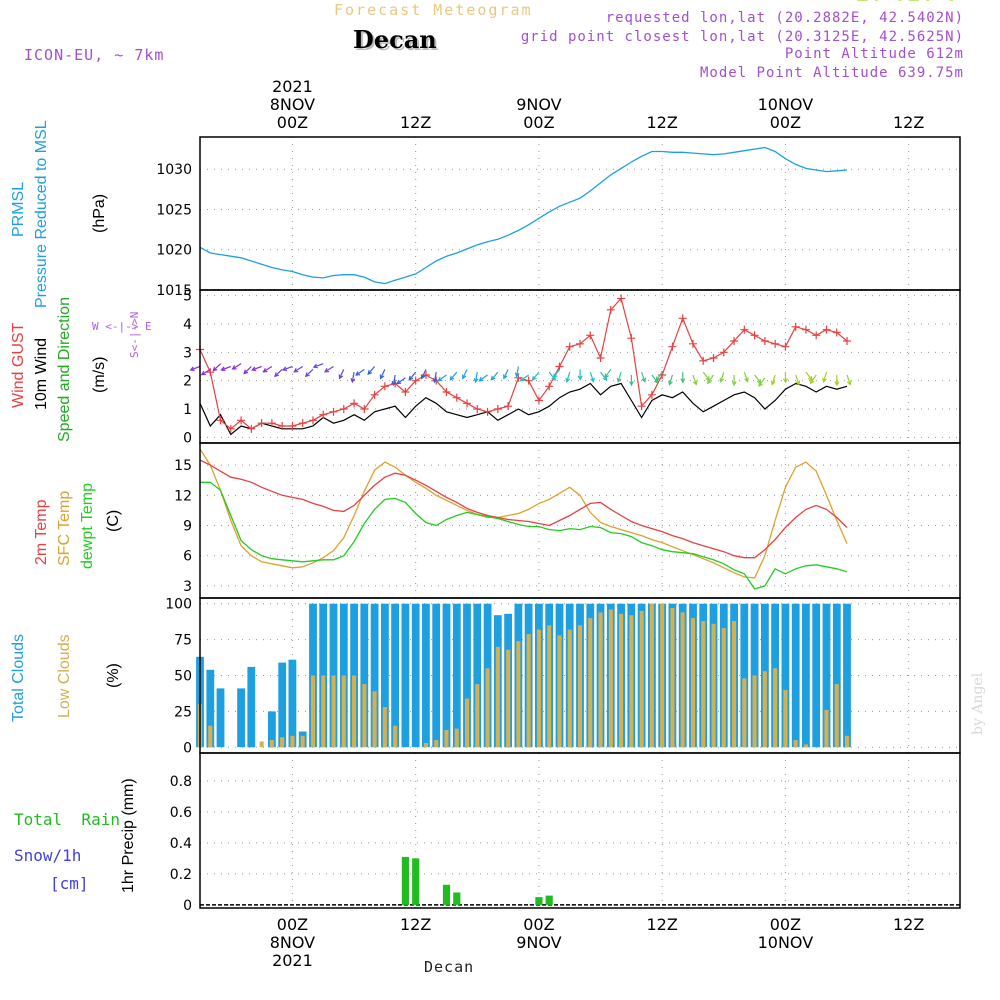  What do you see at coordinates (48, 855) in the screenshot?
I see `snow-label: Snow/1h` at bounding box center [48, 855].